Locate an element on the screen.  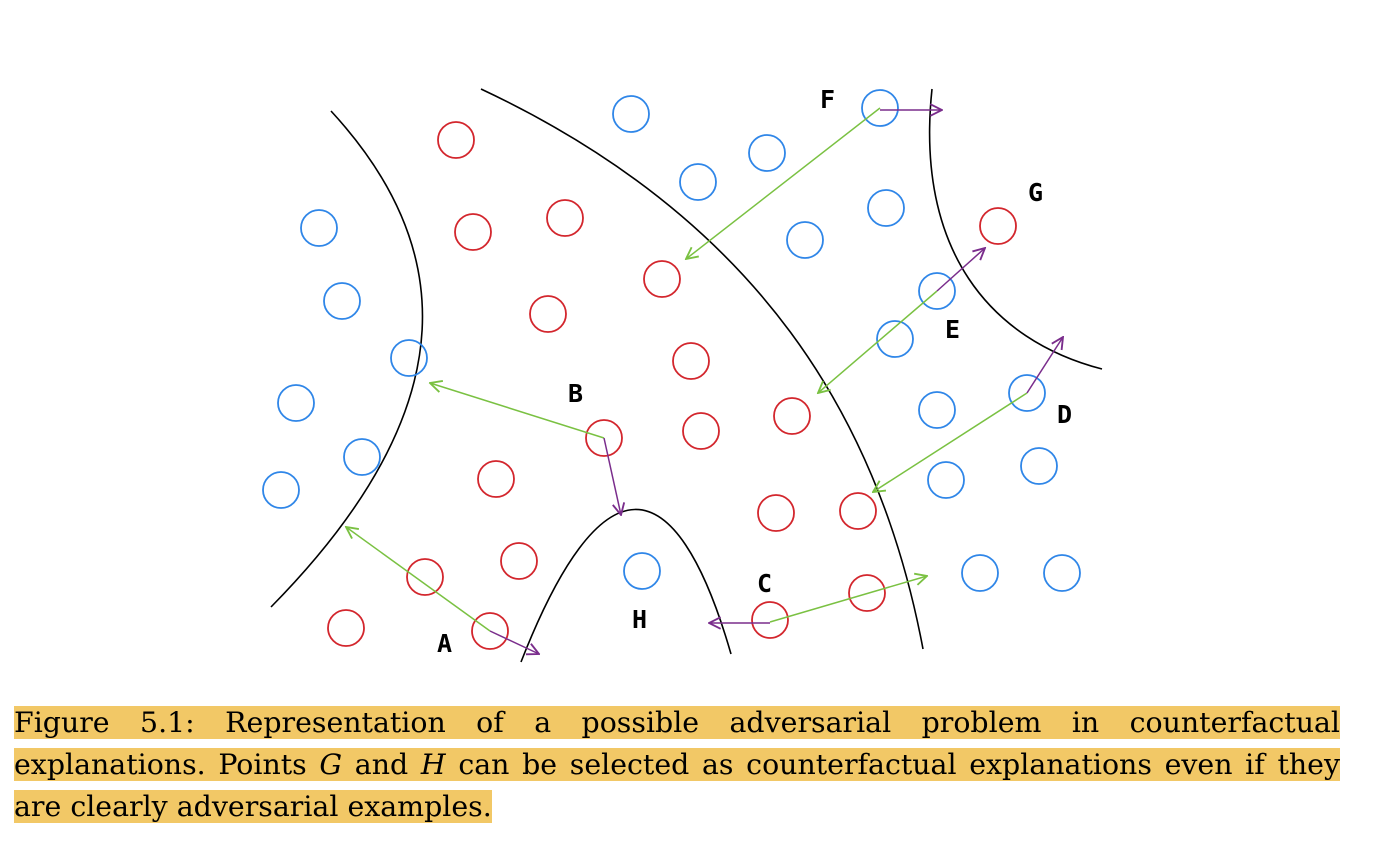
label-d: D is located at coordinates (1064, 414).